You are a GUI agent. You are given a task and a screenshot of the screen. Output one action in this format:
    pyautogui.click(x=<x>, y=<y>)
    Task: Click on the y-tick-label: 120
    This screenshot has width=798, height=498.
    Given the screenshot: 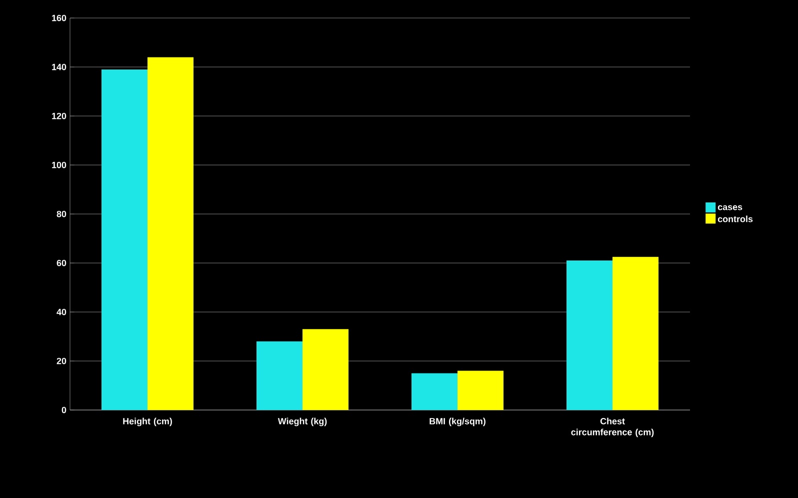 What is the action you would take?
    pyautogui.click(x=59, y=116)
    